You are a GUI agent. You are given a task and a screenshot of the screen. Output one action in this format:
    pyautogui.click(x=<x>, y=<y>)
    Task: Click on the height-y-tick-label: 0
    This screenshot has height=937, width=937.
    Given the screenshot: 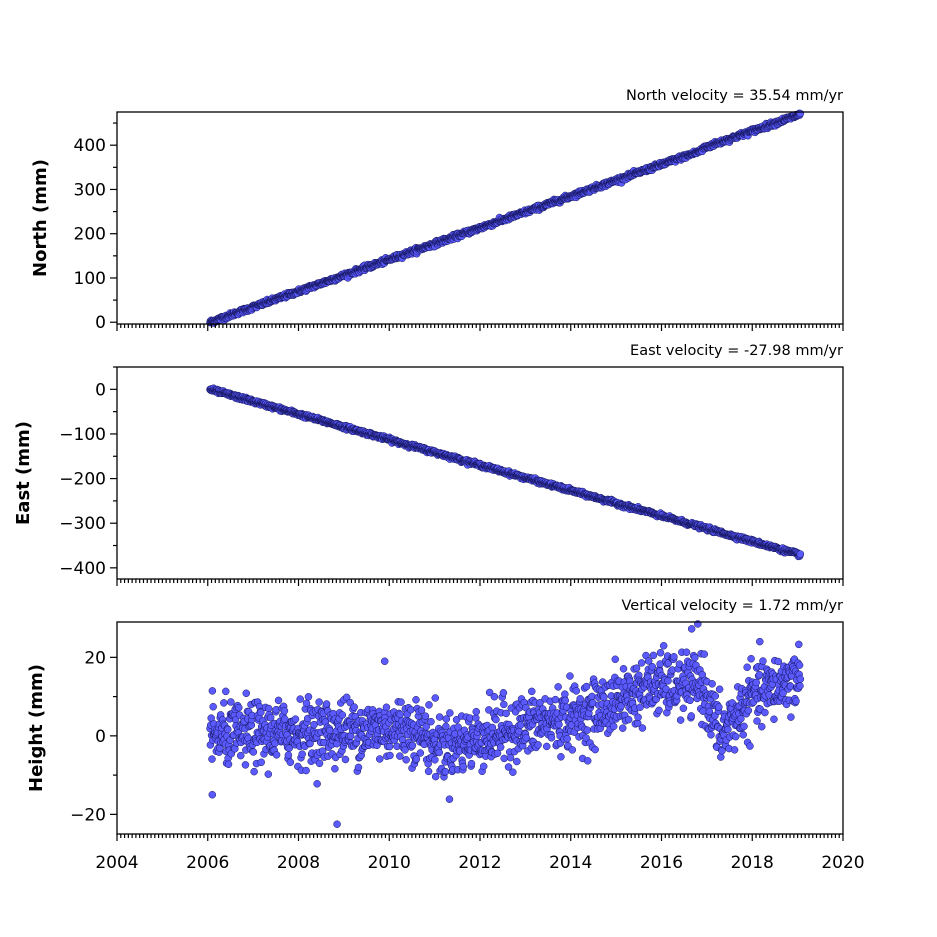 What is the action you would take?
    pyautogui.click(x=100, y=737)
    